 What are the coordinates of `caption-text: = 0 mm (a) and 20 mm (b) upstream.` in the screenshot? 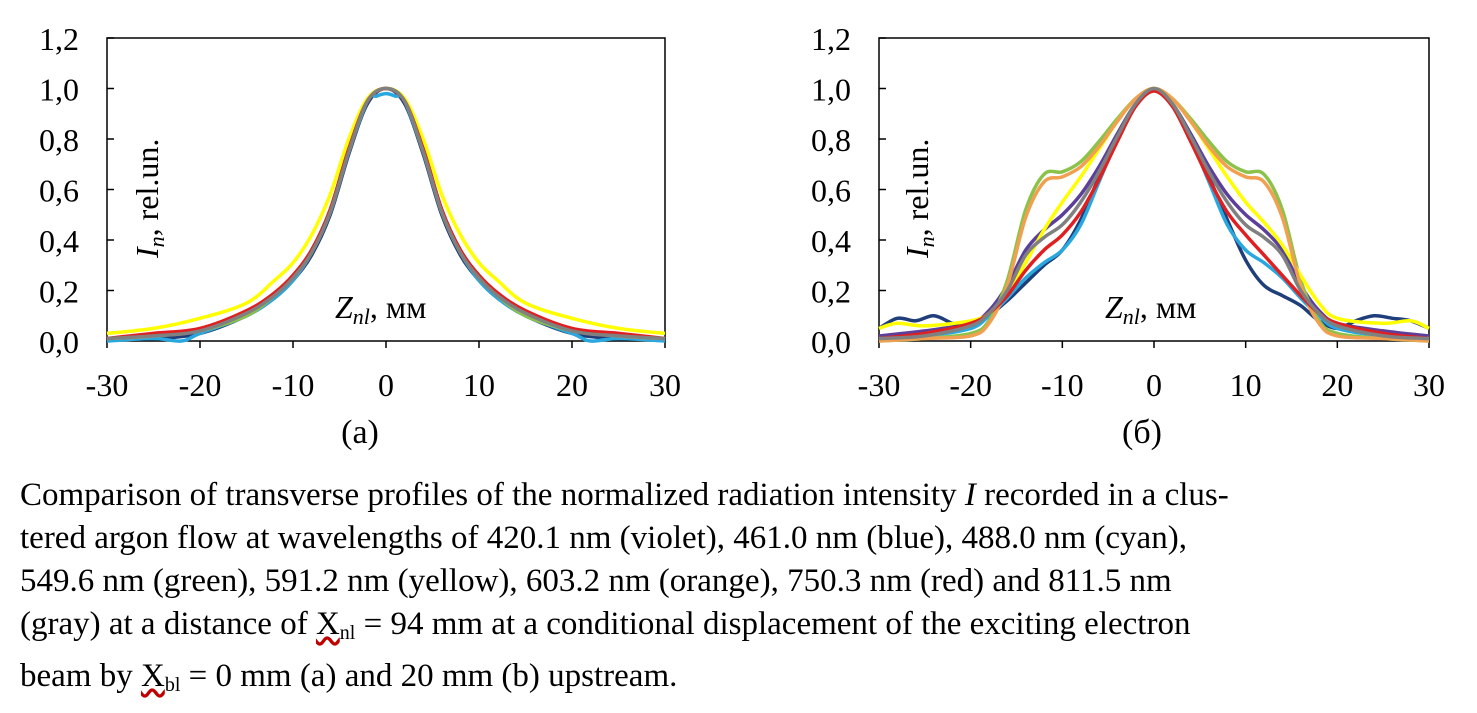 It's located at (429, 676).